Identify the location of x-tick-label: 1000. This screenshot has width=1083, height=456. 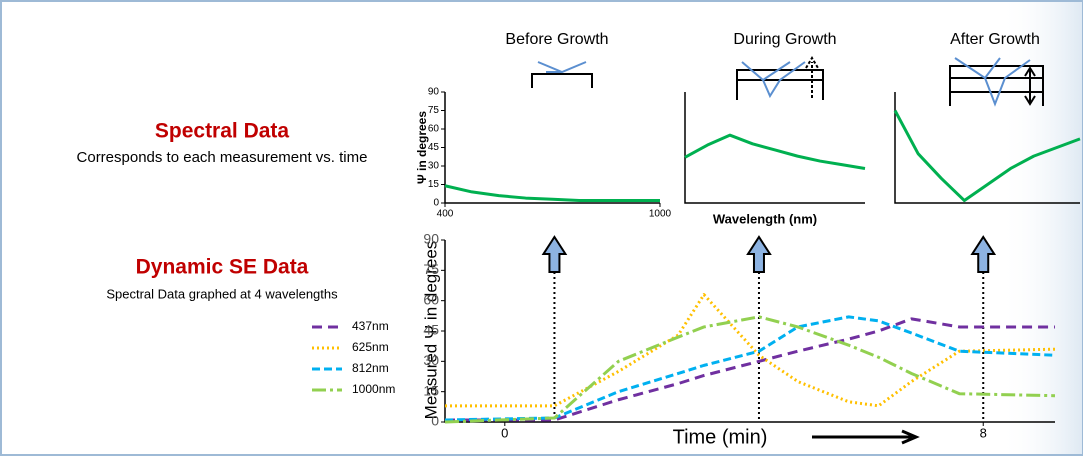
(660, 214).